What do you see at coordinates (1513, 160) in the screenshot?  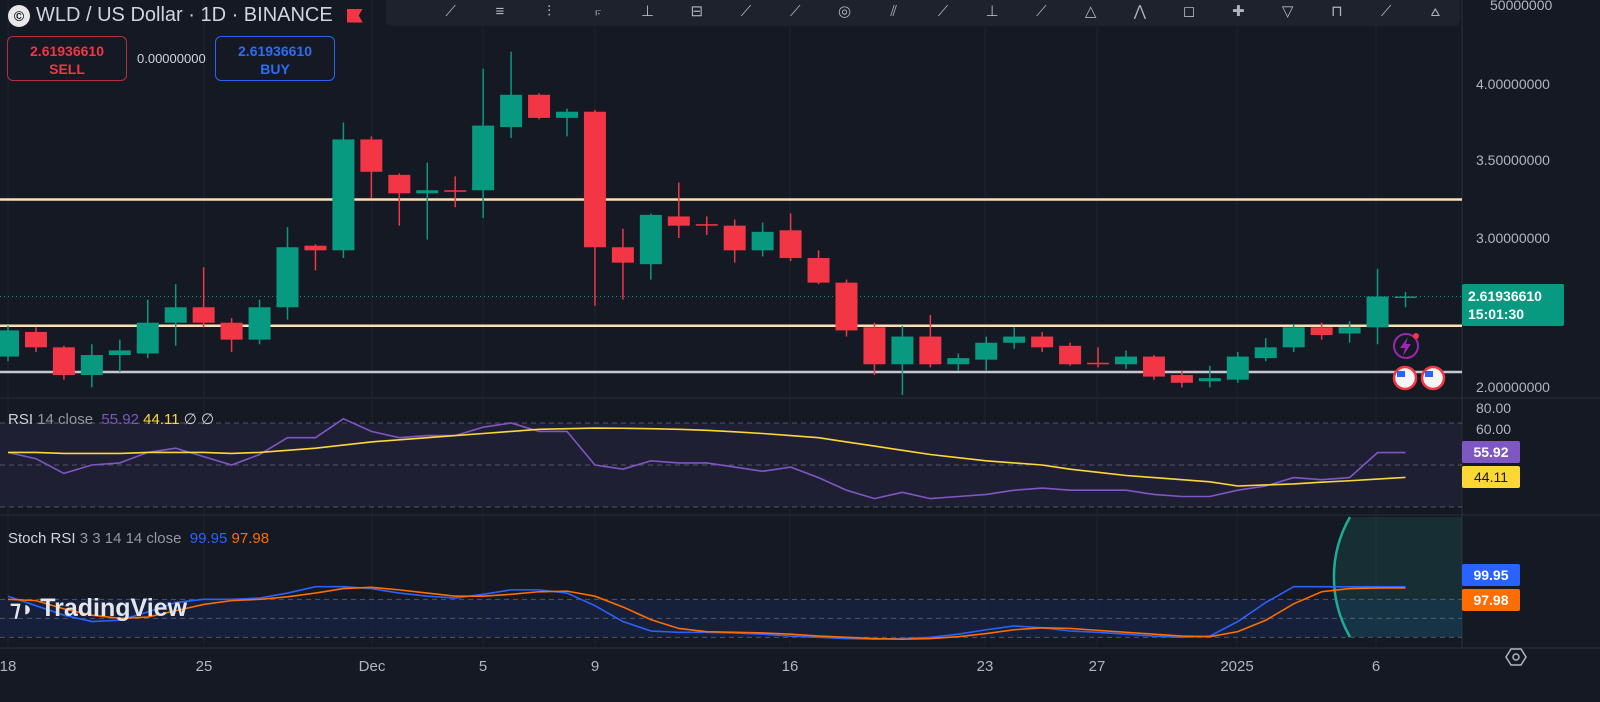 I see `price-axis-label: 3.50000000` at bounding box center [1513, 160].